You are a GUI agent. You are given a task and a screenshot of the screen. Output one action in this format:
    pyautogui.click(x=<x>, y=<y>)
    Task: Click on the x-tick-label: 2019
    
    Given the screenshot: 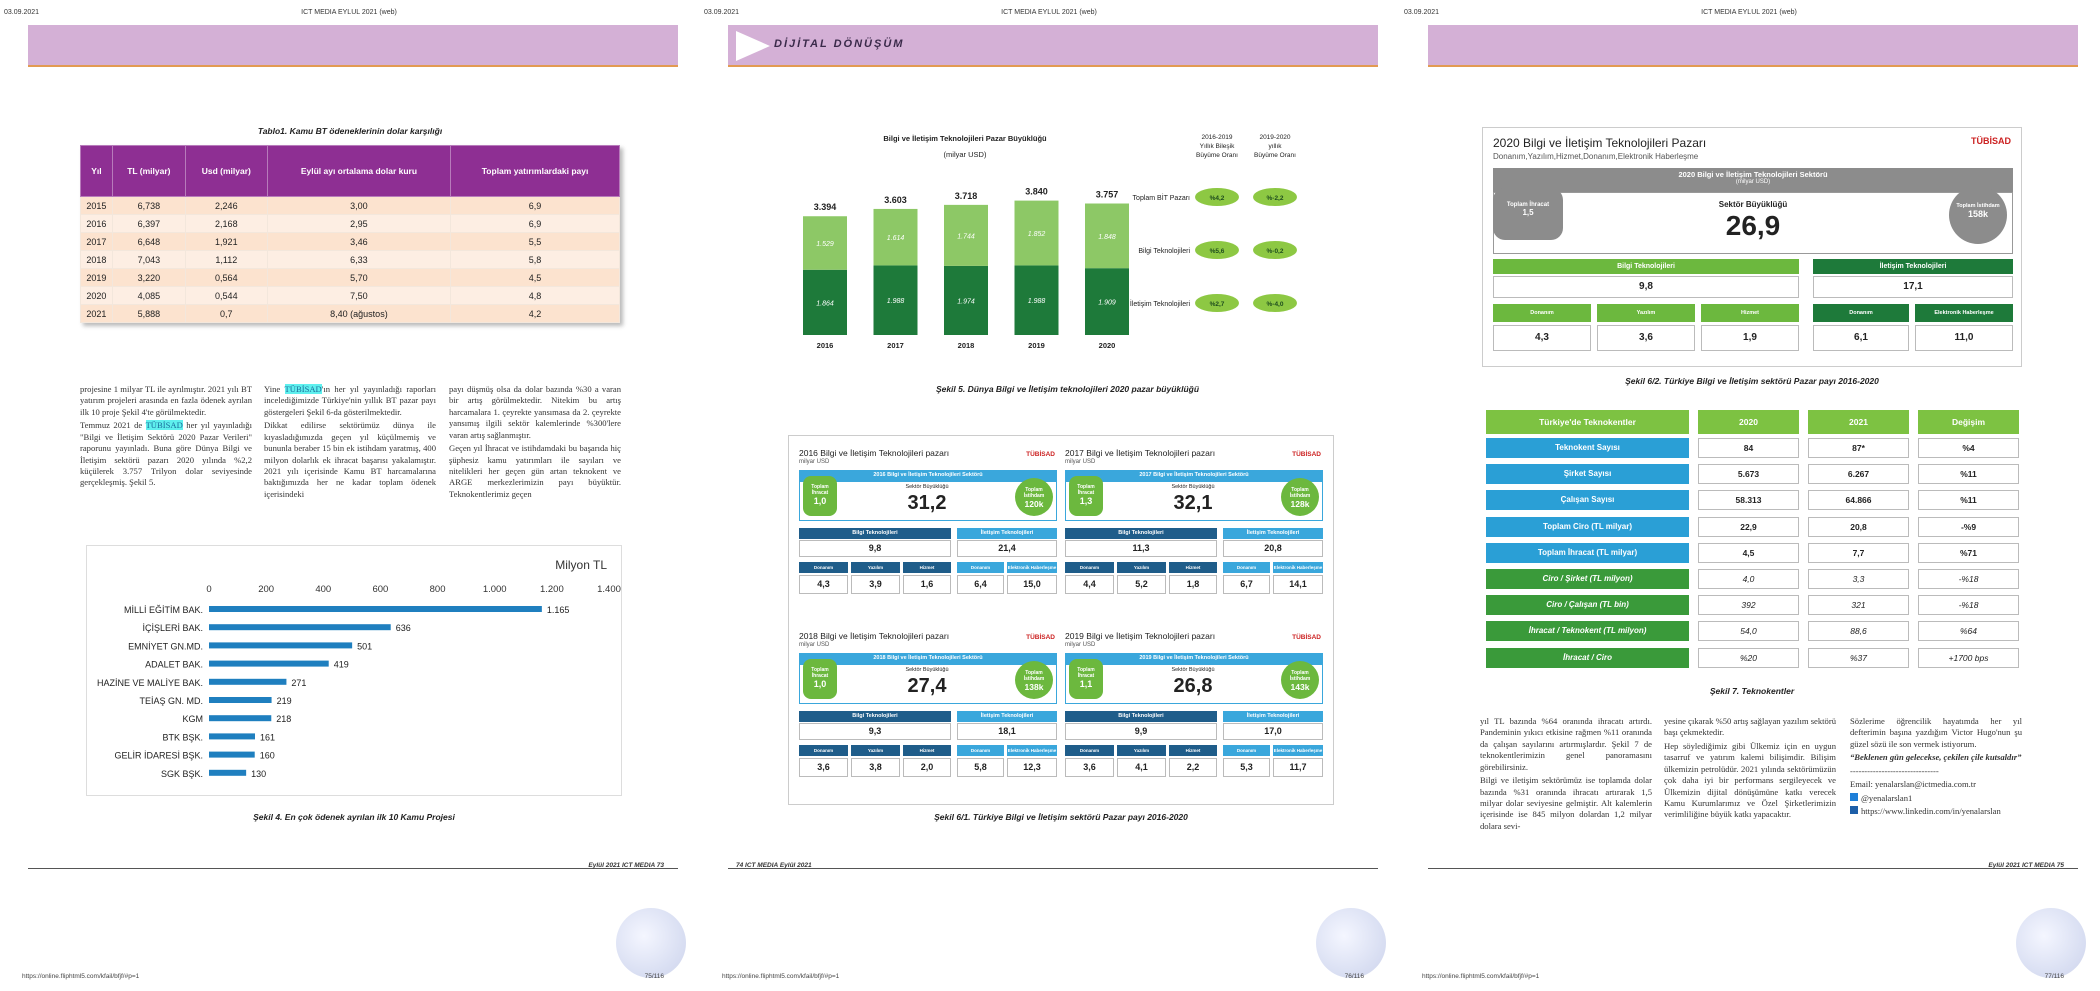 What is the action you would take?
    pyautogui.click(x=1036, y=345)
    